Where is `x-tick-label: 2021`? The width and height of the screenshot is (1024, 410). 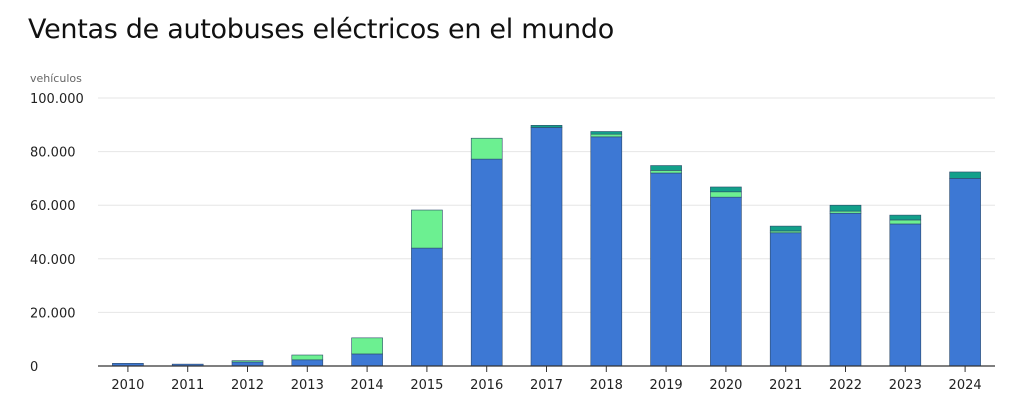 x-tick-label: 2021 is located at coordinates (785, 385).